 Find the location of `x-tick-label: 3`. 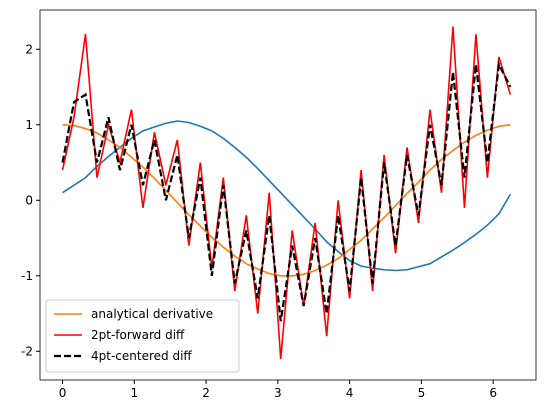

x-tick-label: 3 is located at coordinates (278, 393).